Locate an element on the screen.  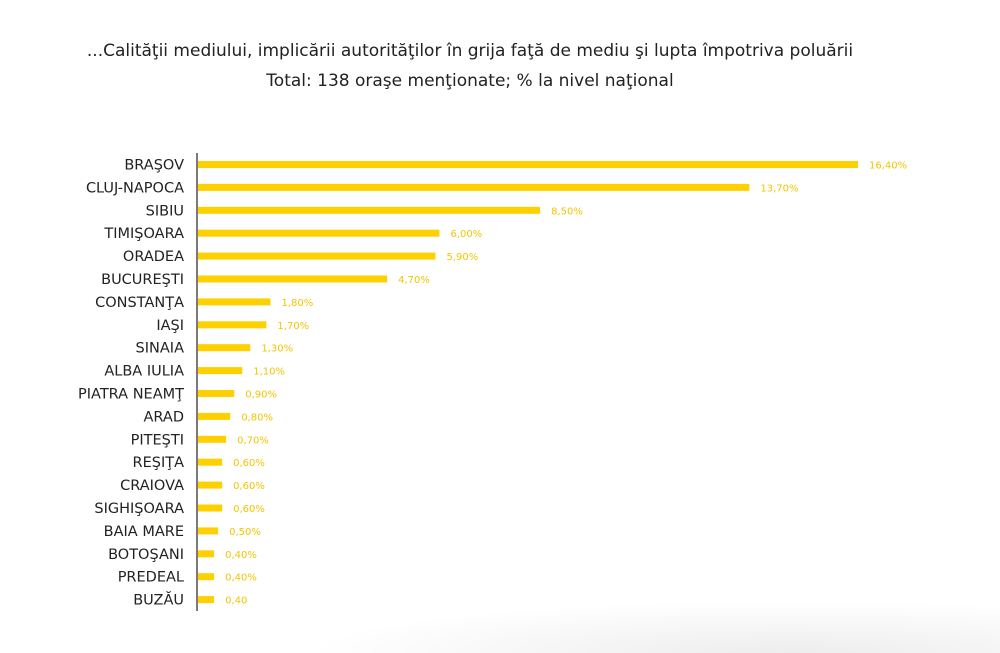
value-label: 0,80% is located at coordinates (257, 417).